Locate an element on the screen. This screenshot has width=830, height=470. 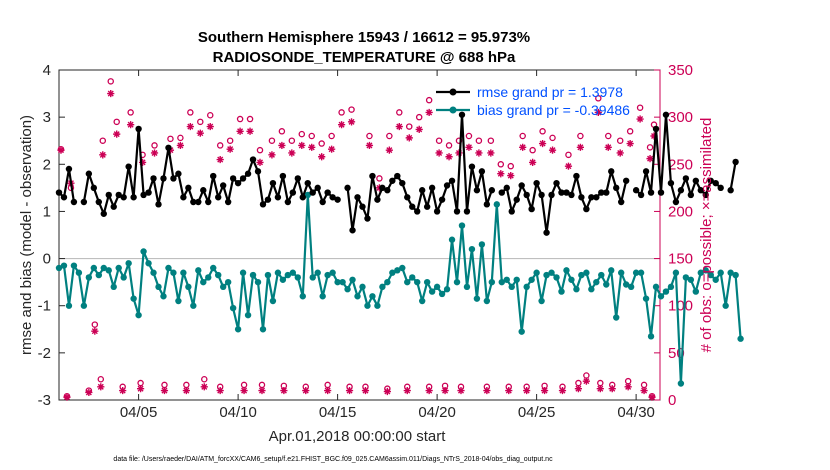
legend-rmse-marker is located at coordinates (453, 92).